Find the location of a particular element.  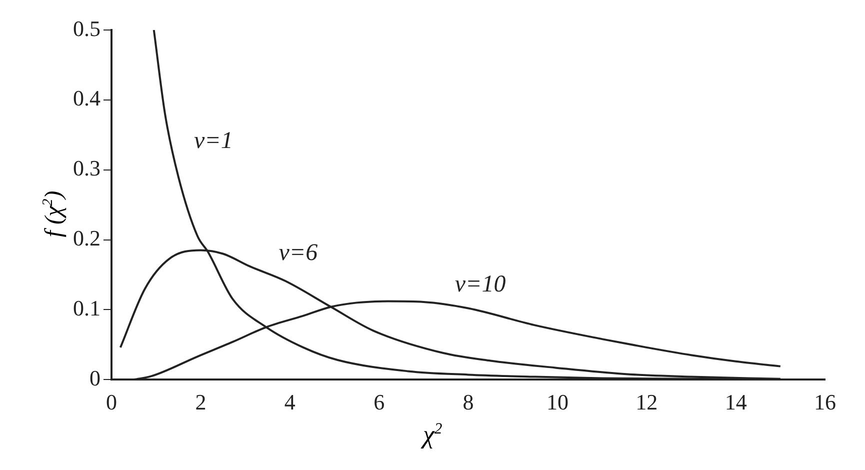

y-tick-label: 0.5 is located at coordinates (86, 28).